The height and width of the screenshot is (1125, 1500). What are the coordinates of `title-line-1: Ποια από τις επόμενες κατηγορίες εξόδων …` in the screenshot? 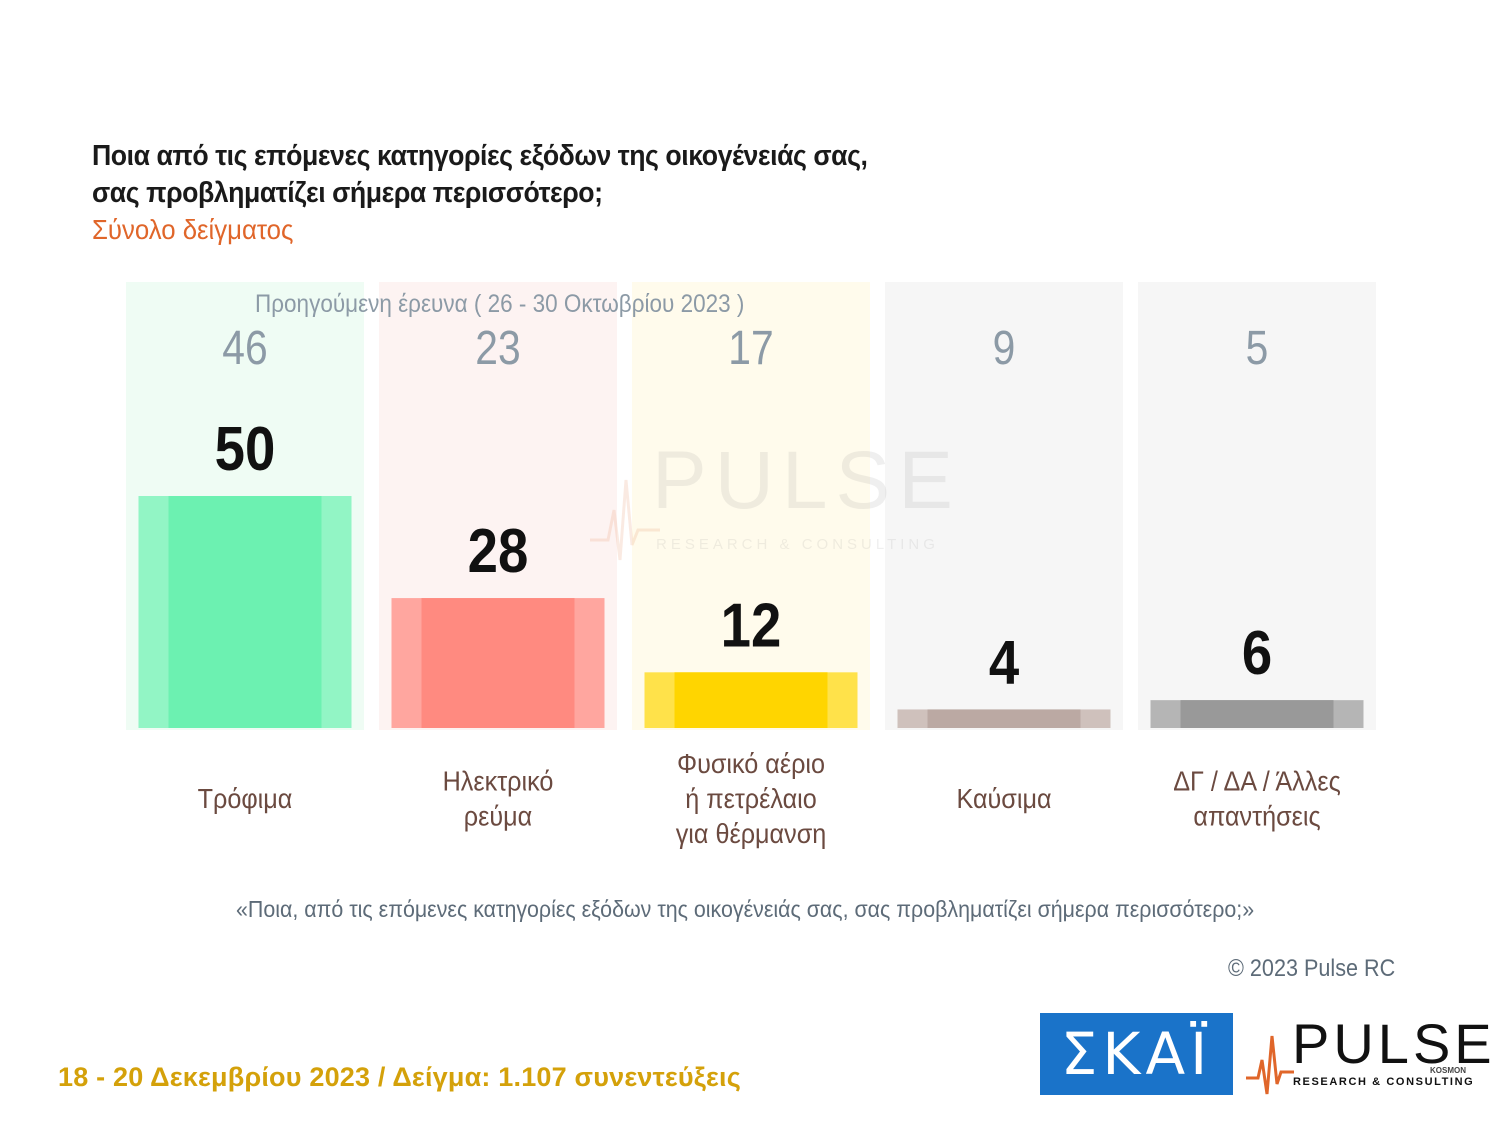 It's located at (480, 156).